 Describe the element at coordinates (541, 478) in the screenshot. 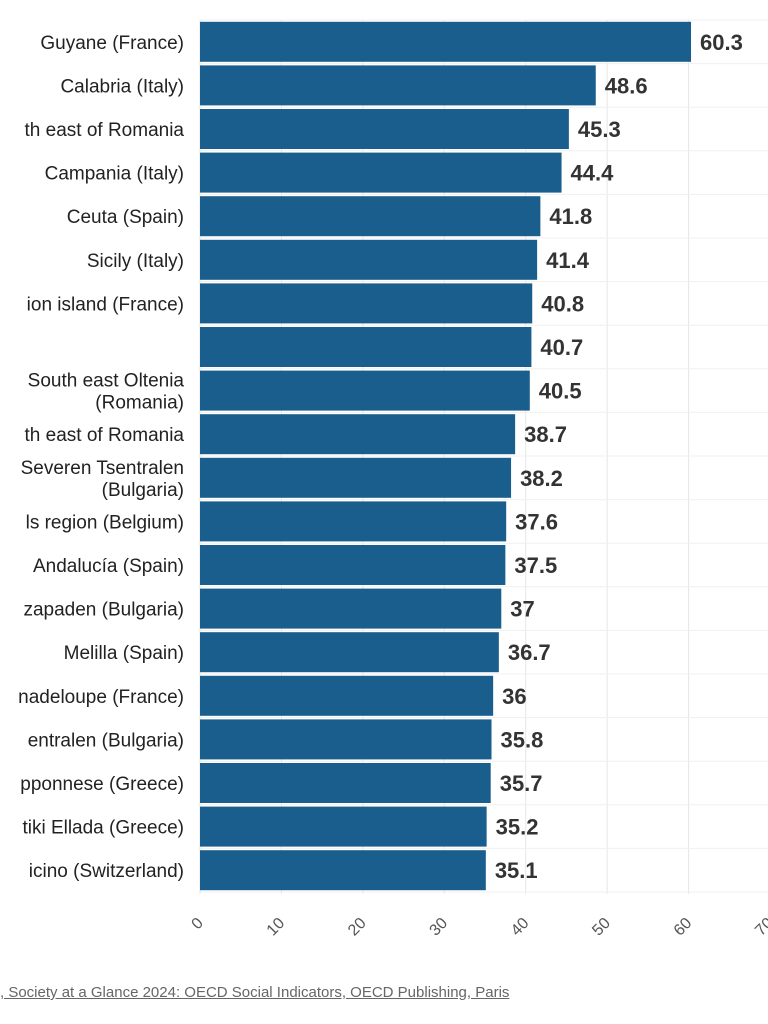

I see `value-label-11: 38.2` at that location.